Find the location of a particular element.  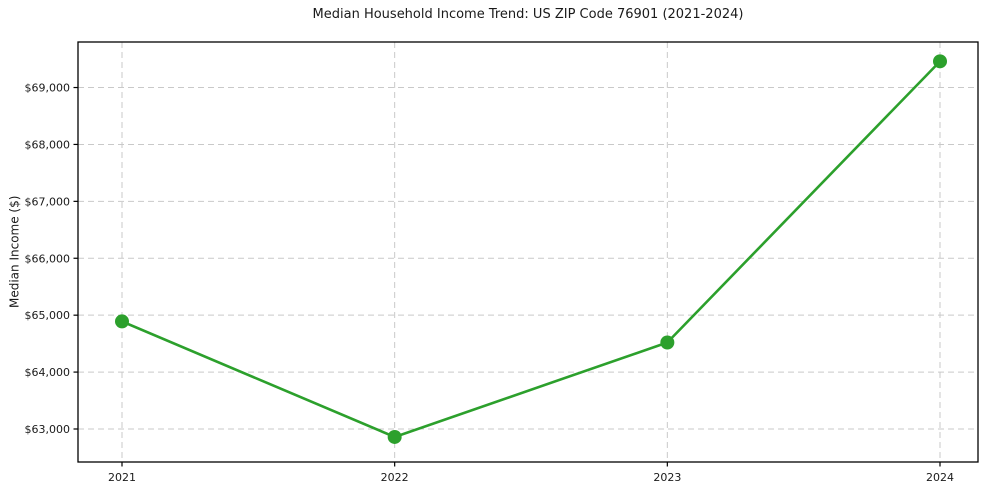

data-point-2024 is located at coordinates (940, 61).